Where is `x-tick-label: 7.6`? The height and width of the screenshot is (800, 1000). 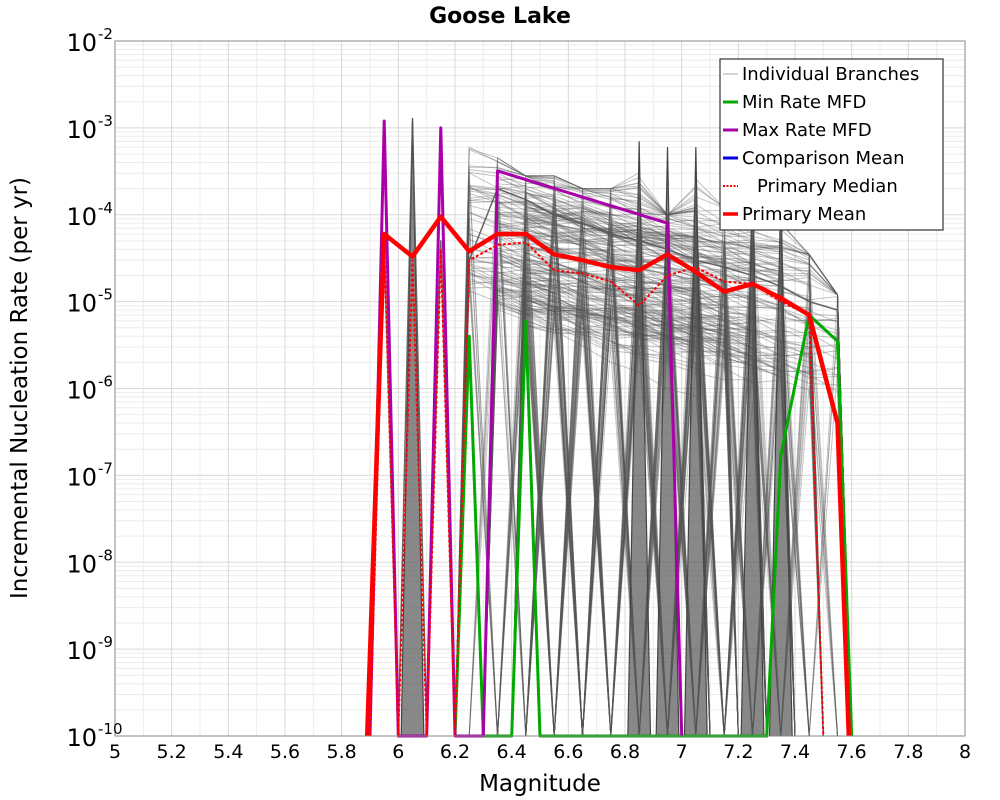
x-tick-label: 7.6 is located at coordinates (852, 752).